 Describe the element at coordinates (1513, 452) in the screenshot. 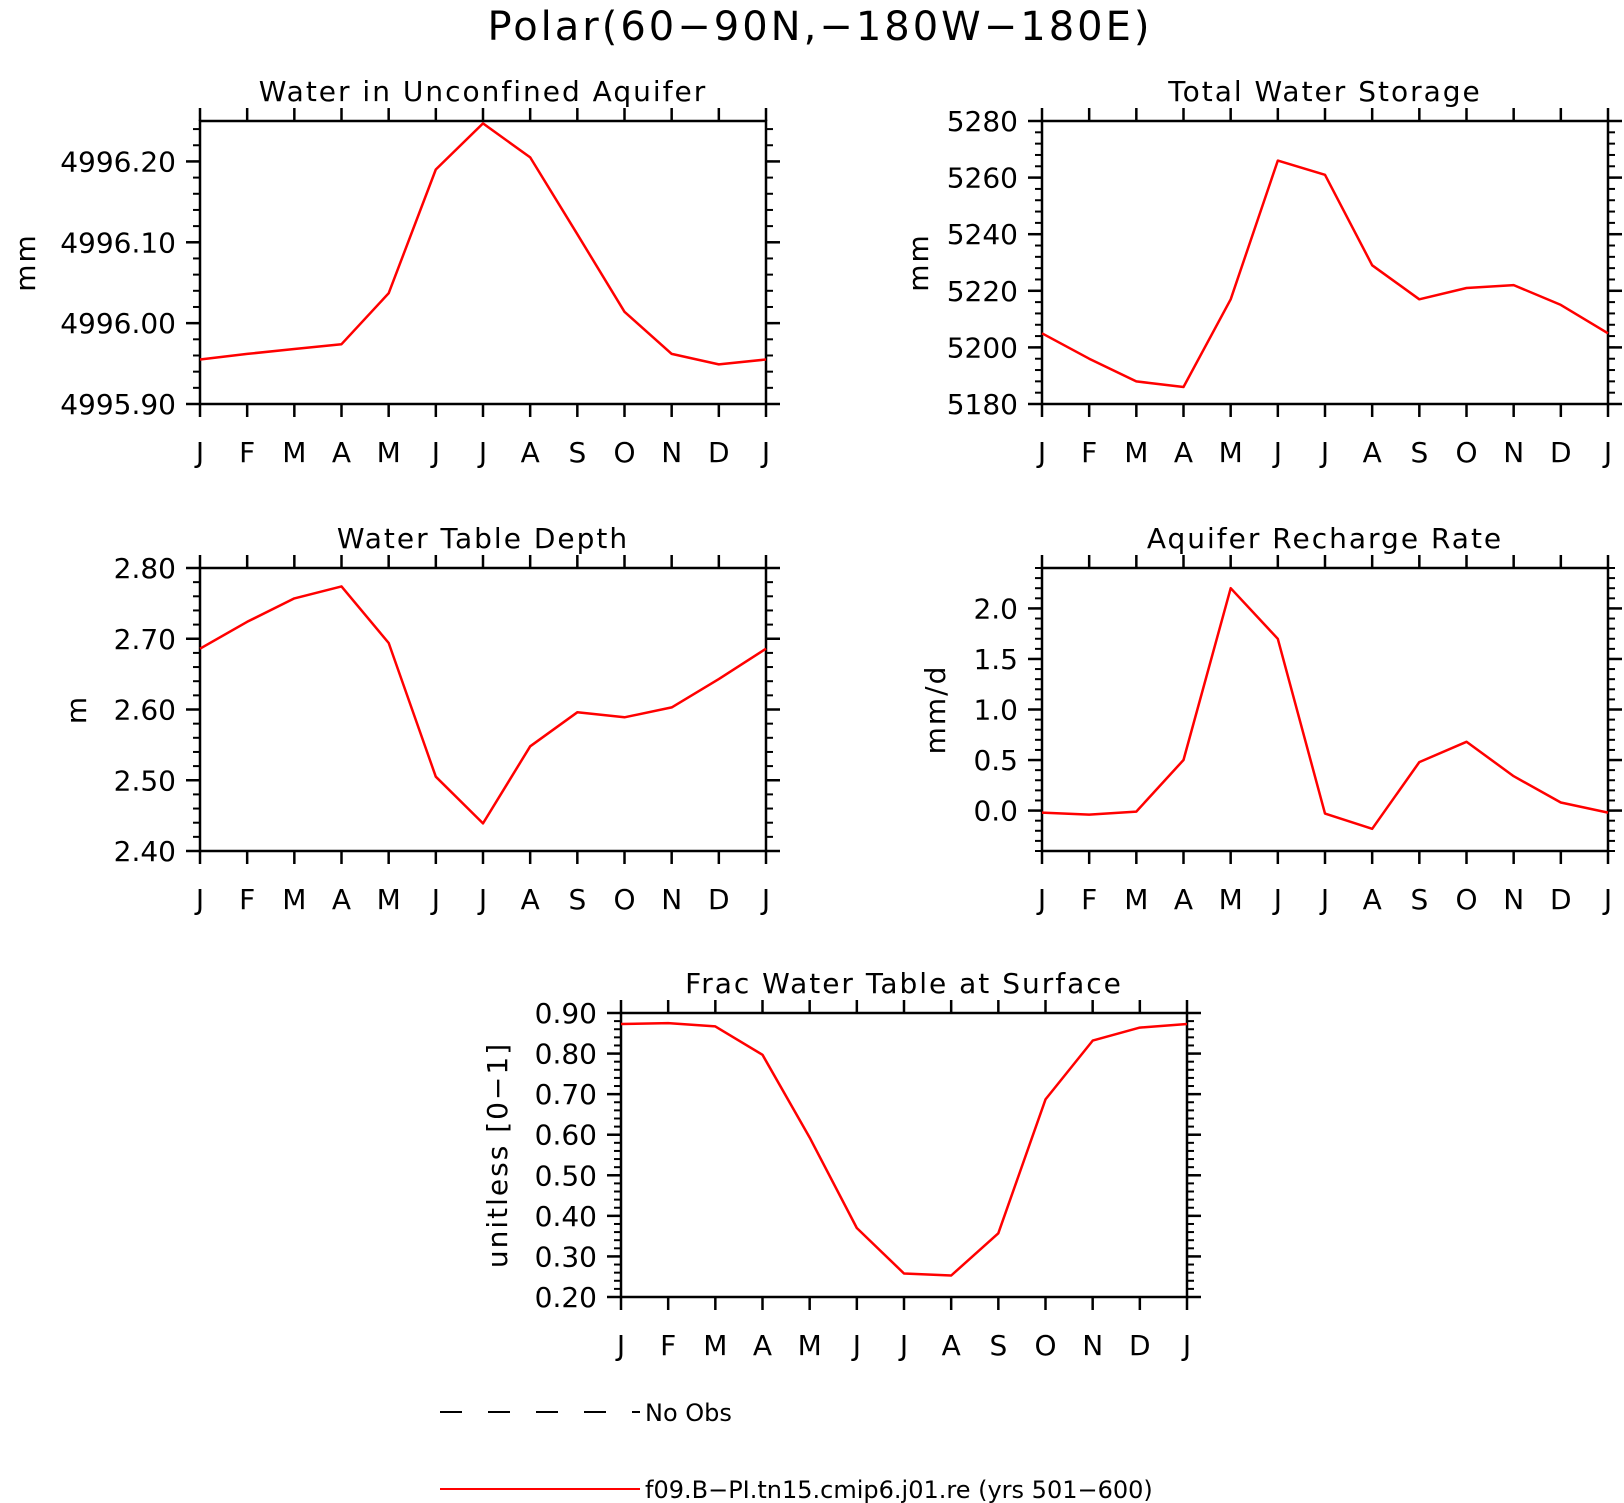

I see `chart-2-xtick-label: N` at that location.